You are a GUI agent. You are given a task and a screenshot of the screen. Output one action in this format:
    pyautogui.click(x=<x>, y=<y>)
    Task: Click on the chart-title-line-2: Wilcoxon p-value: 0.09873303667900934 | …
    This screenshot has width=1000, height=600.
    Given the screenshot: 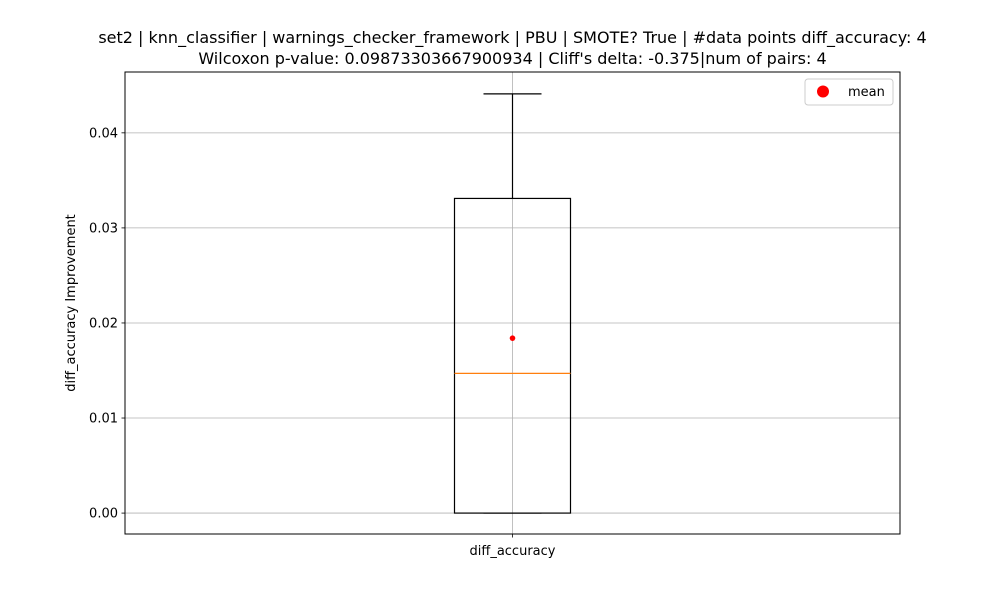 What is the action you would take?
    pyautogui.click(x=512, y=58)
    